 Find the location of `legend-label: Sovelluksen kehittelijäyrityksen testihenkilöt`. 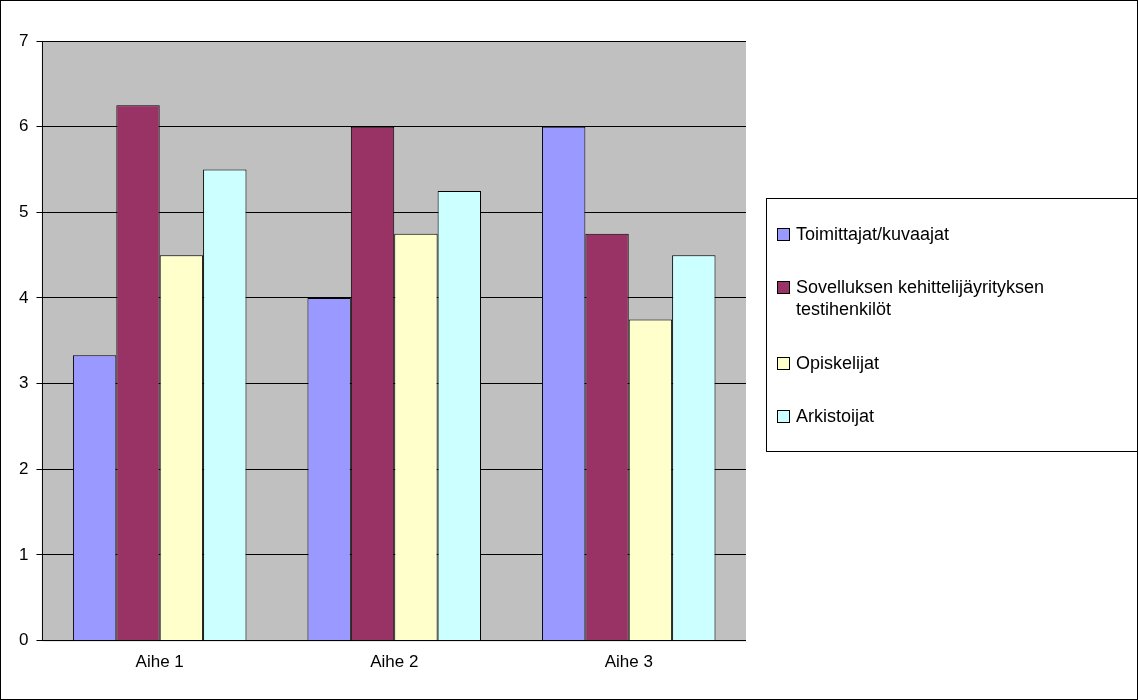

legend-label: Sovelluksen kehittelijäyrityksen testihenkilöt is located at coordinates (921, 298).